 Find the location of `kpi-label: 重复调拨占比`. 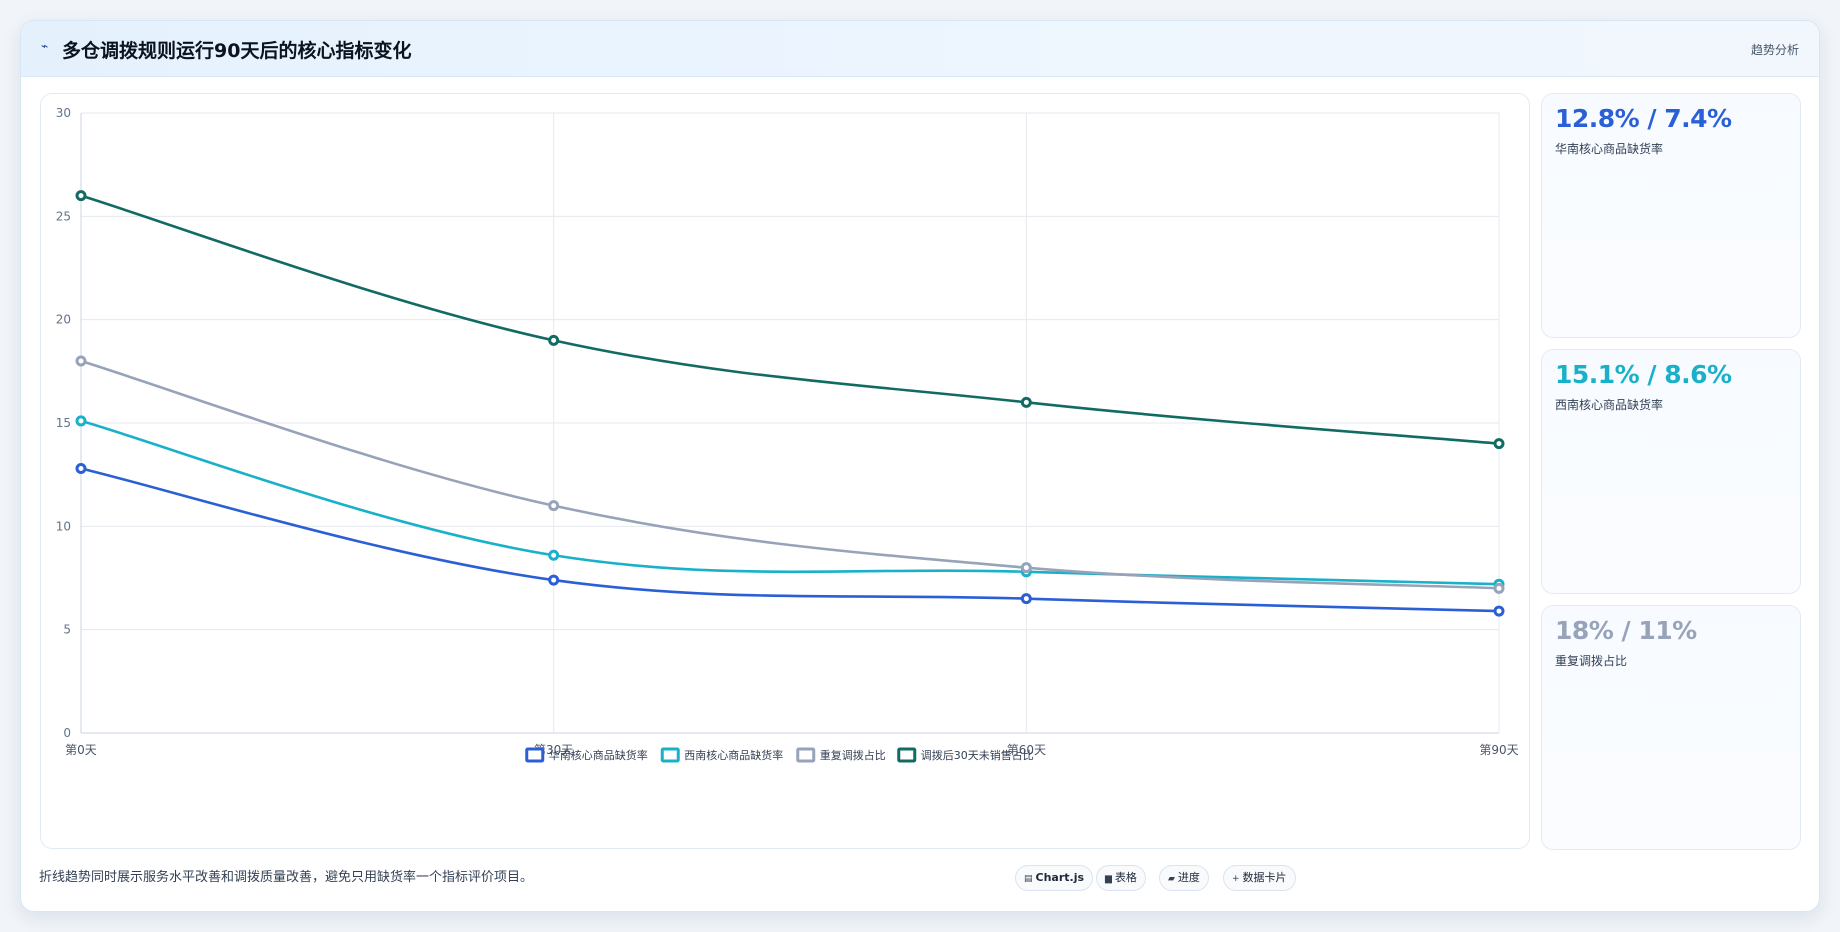

kpi-label: 重复调拨占比 is located at coordinates (1591, 661).